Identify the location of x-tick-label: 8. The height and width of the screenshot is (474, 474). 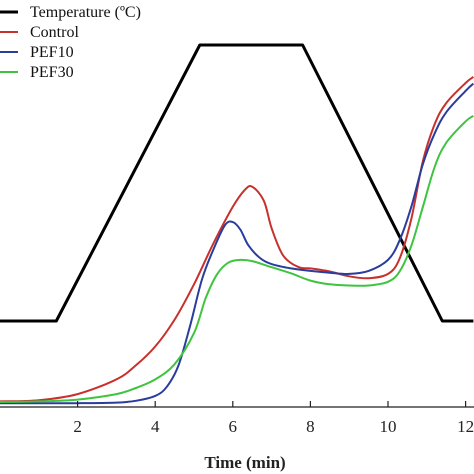
(310, 426).